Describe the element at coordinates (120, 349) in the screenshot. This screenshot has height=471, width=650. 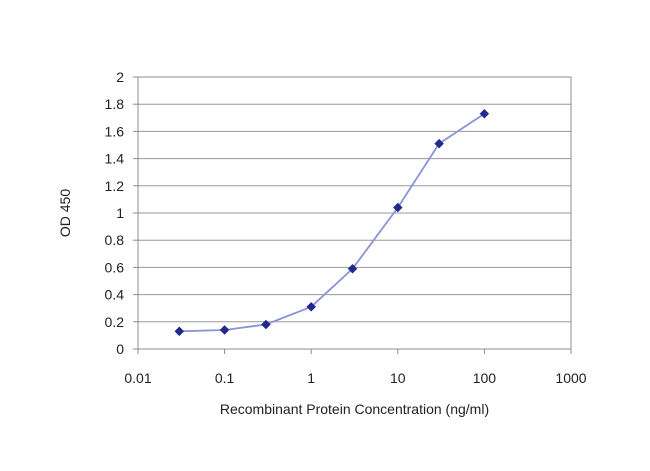
I see `y-tick-label: 0` at that location.